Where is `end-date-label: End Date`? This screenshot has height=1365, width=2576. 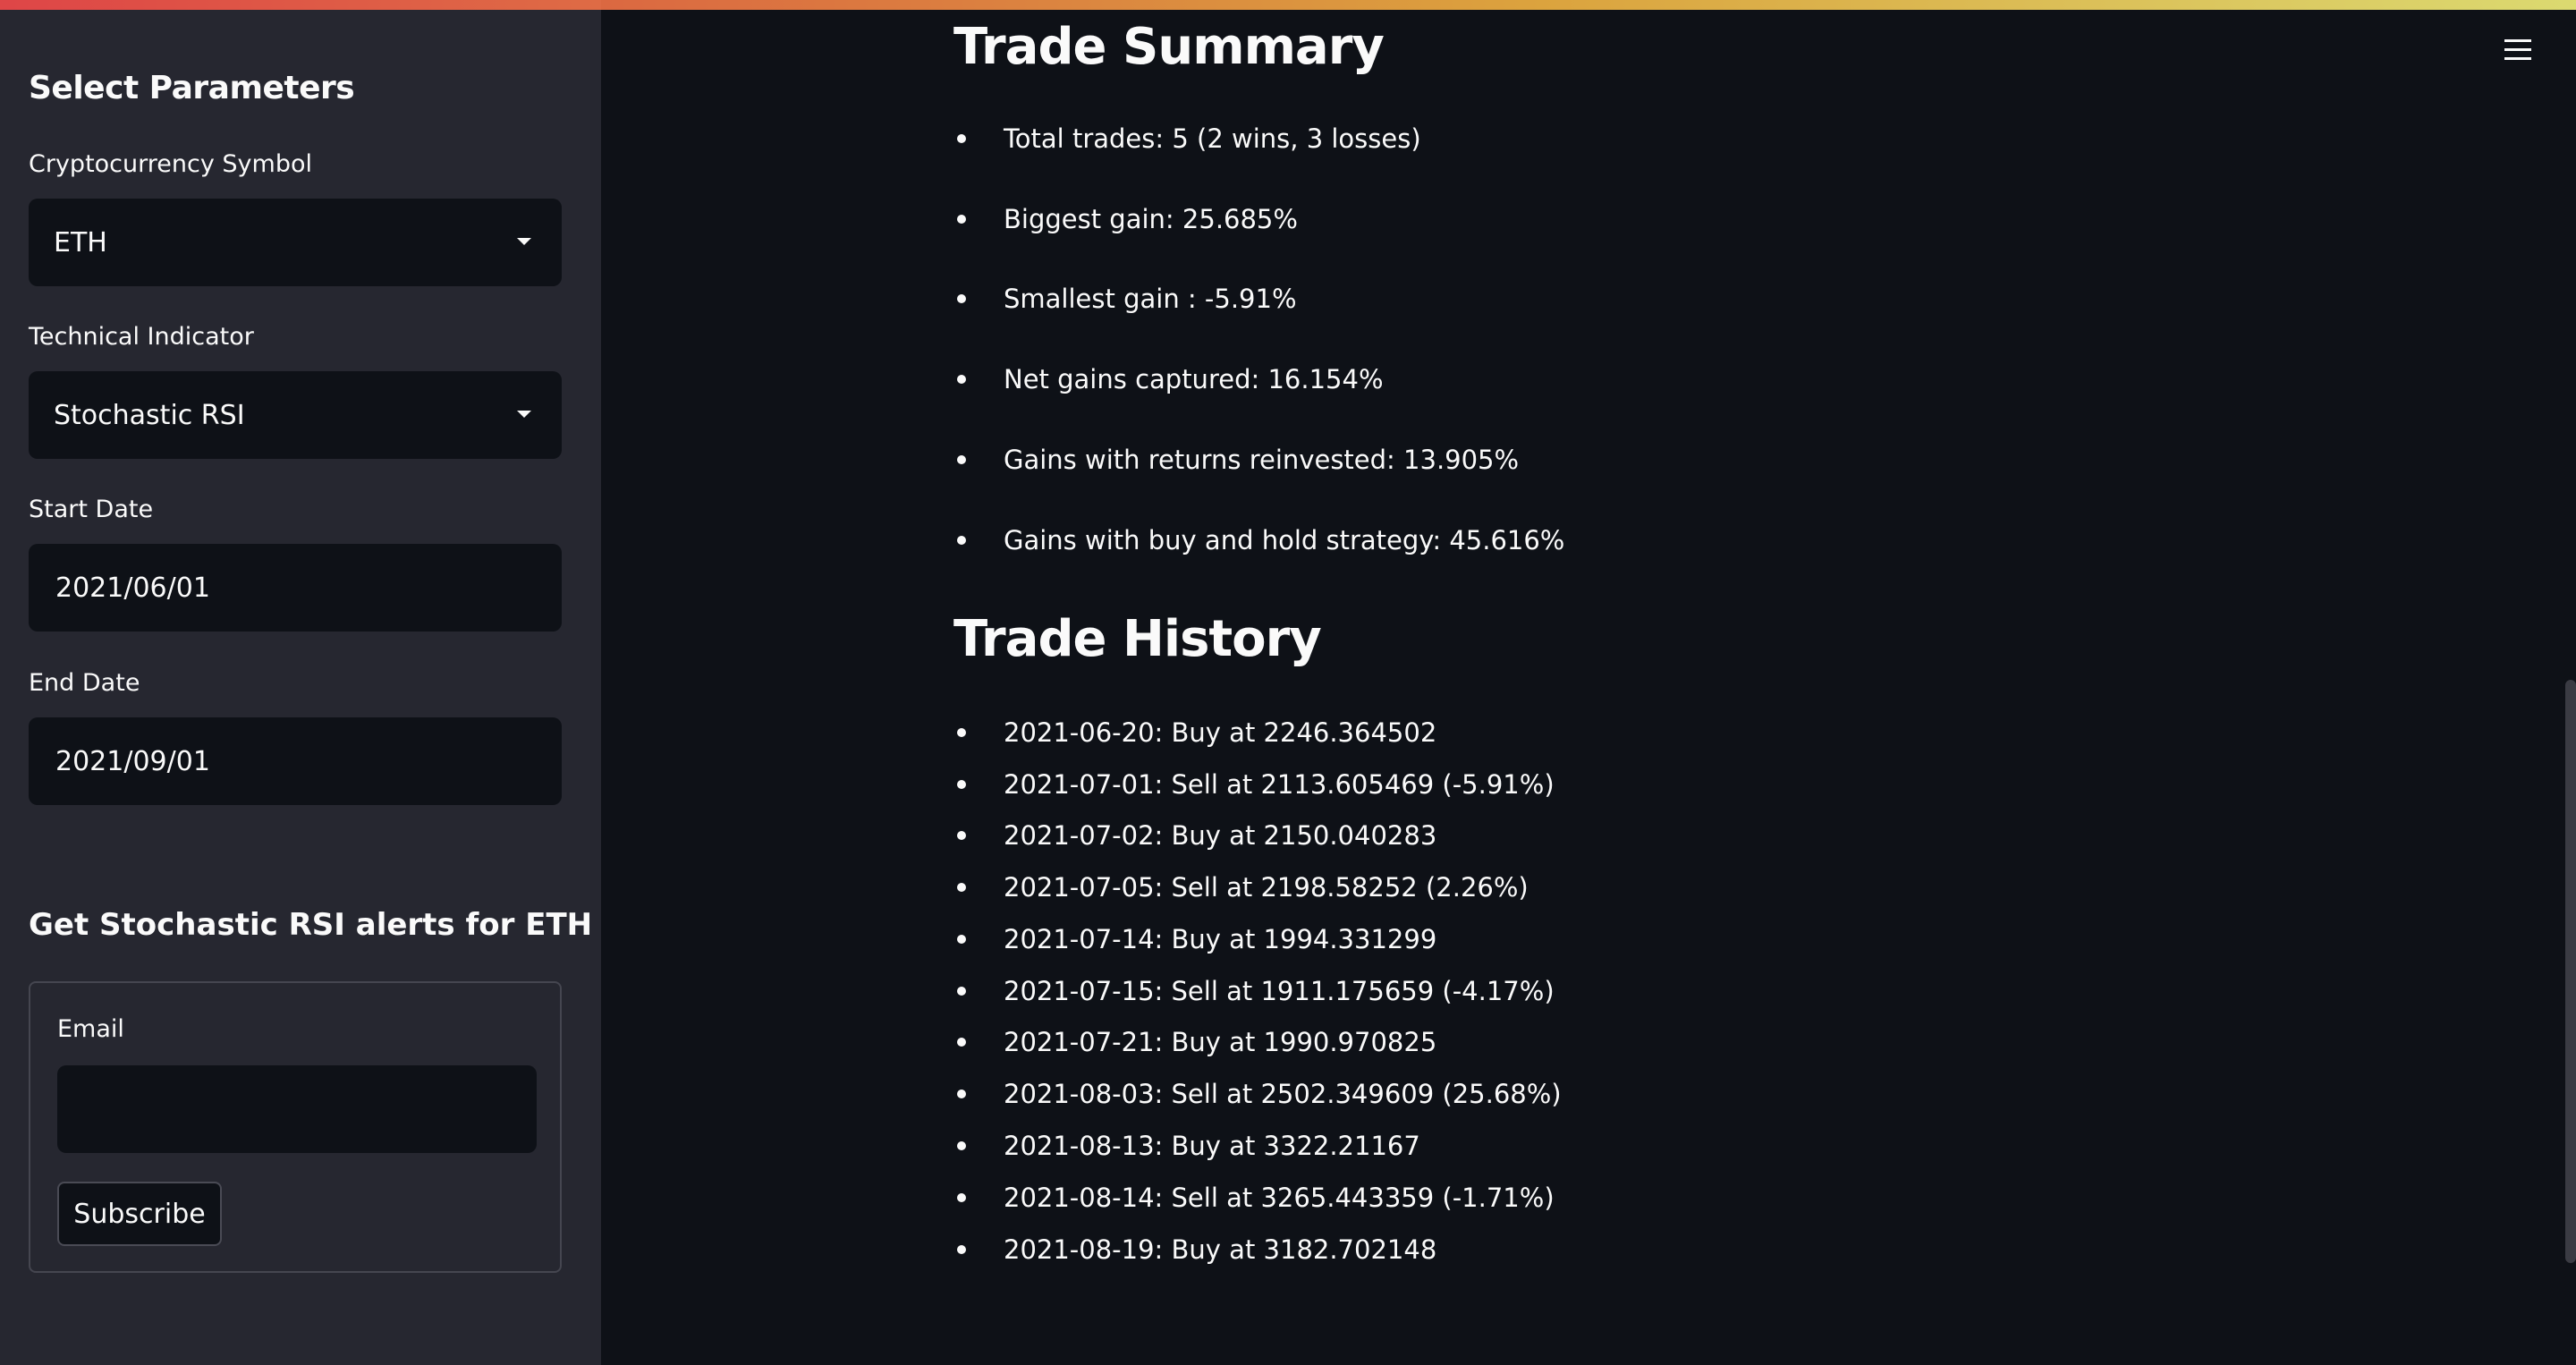 end-date-label: End Date is located at coordinates (84, 683).